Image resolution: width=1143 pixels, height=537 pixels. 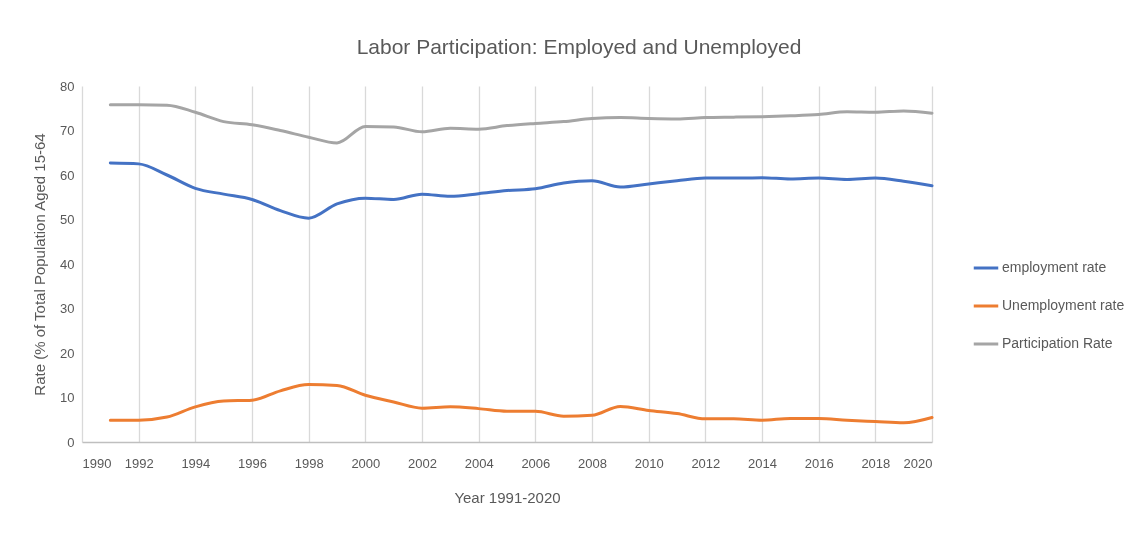 I want to click on y-tick-label: 20, so click(x=67, y=353).